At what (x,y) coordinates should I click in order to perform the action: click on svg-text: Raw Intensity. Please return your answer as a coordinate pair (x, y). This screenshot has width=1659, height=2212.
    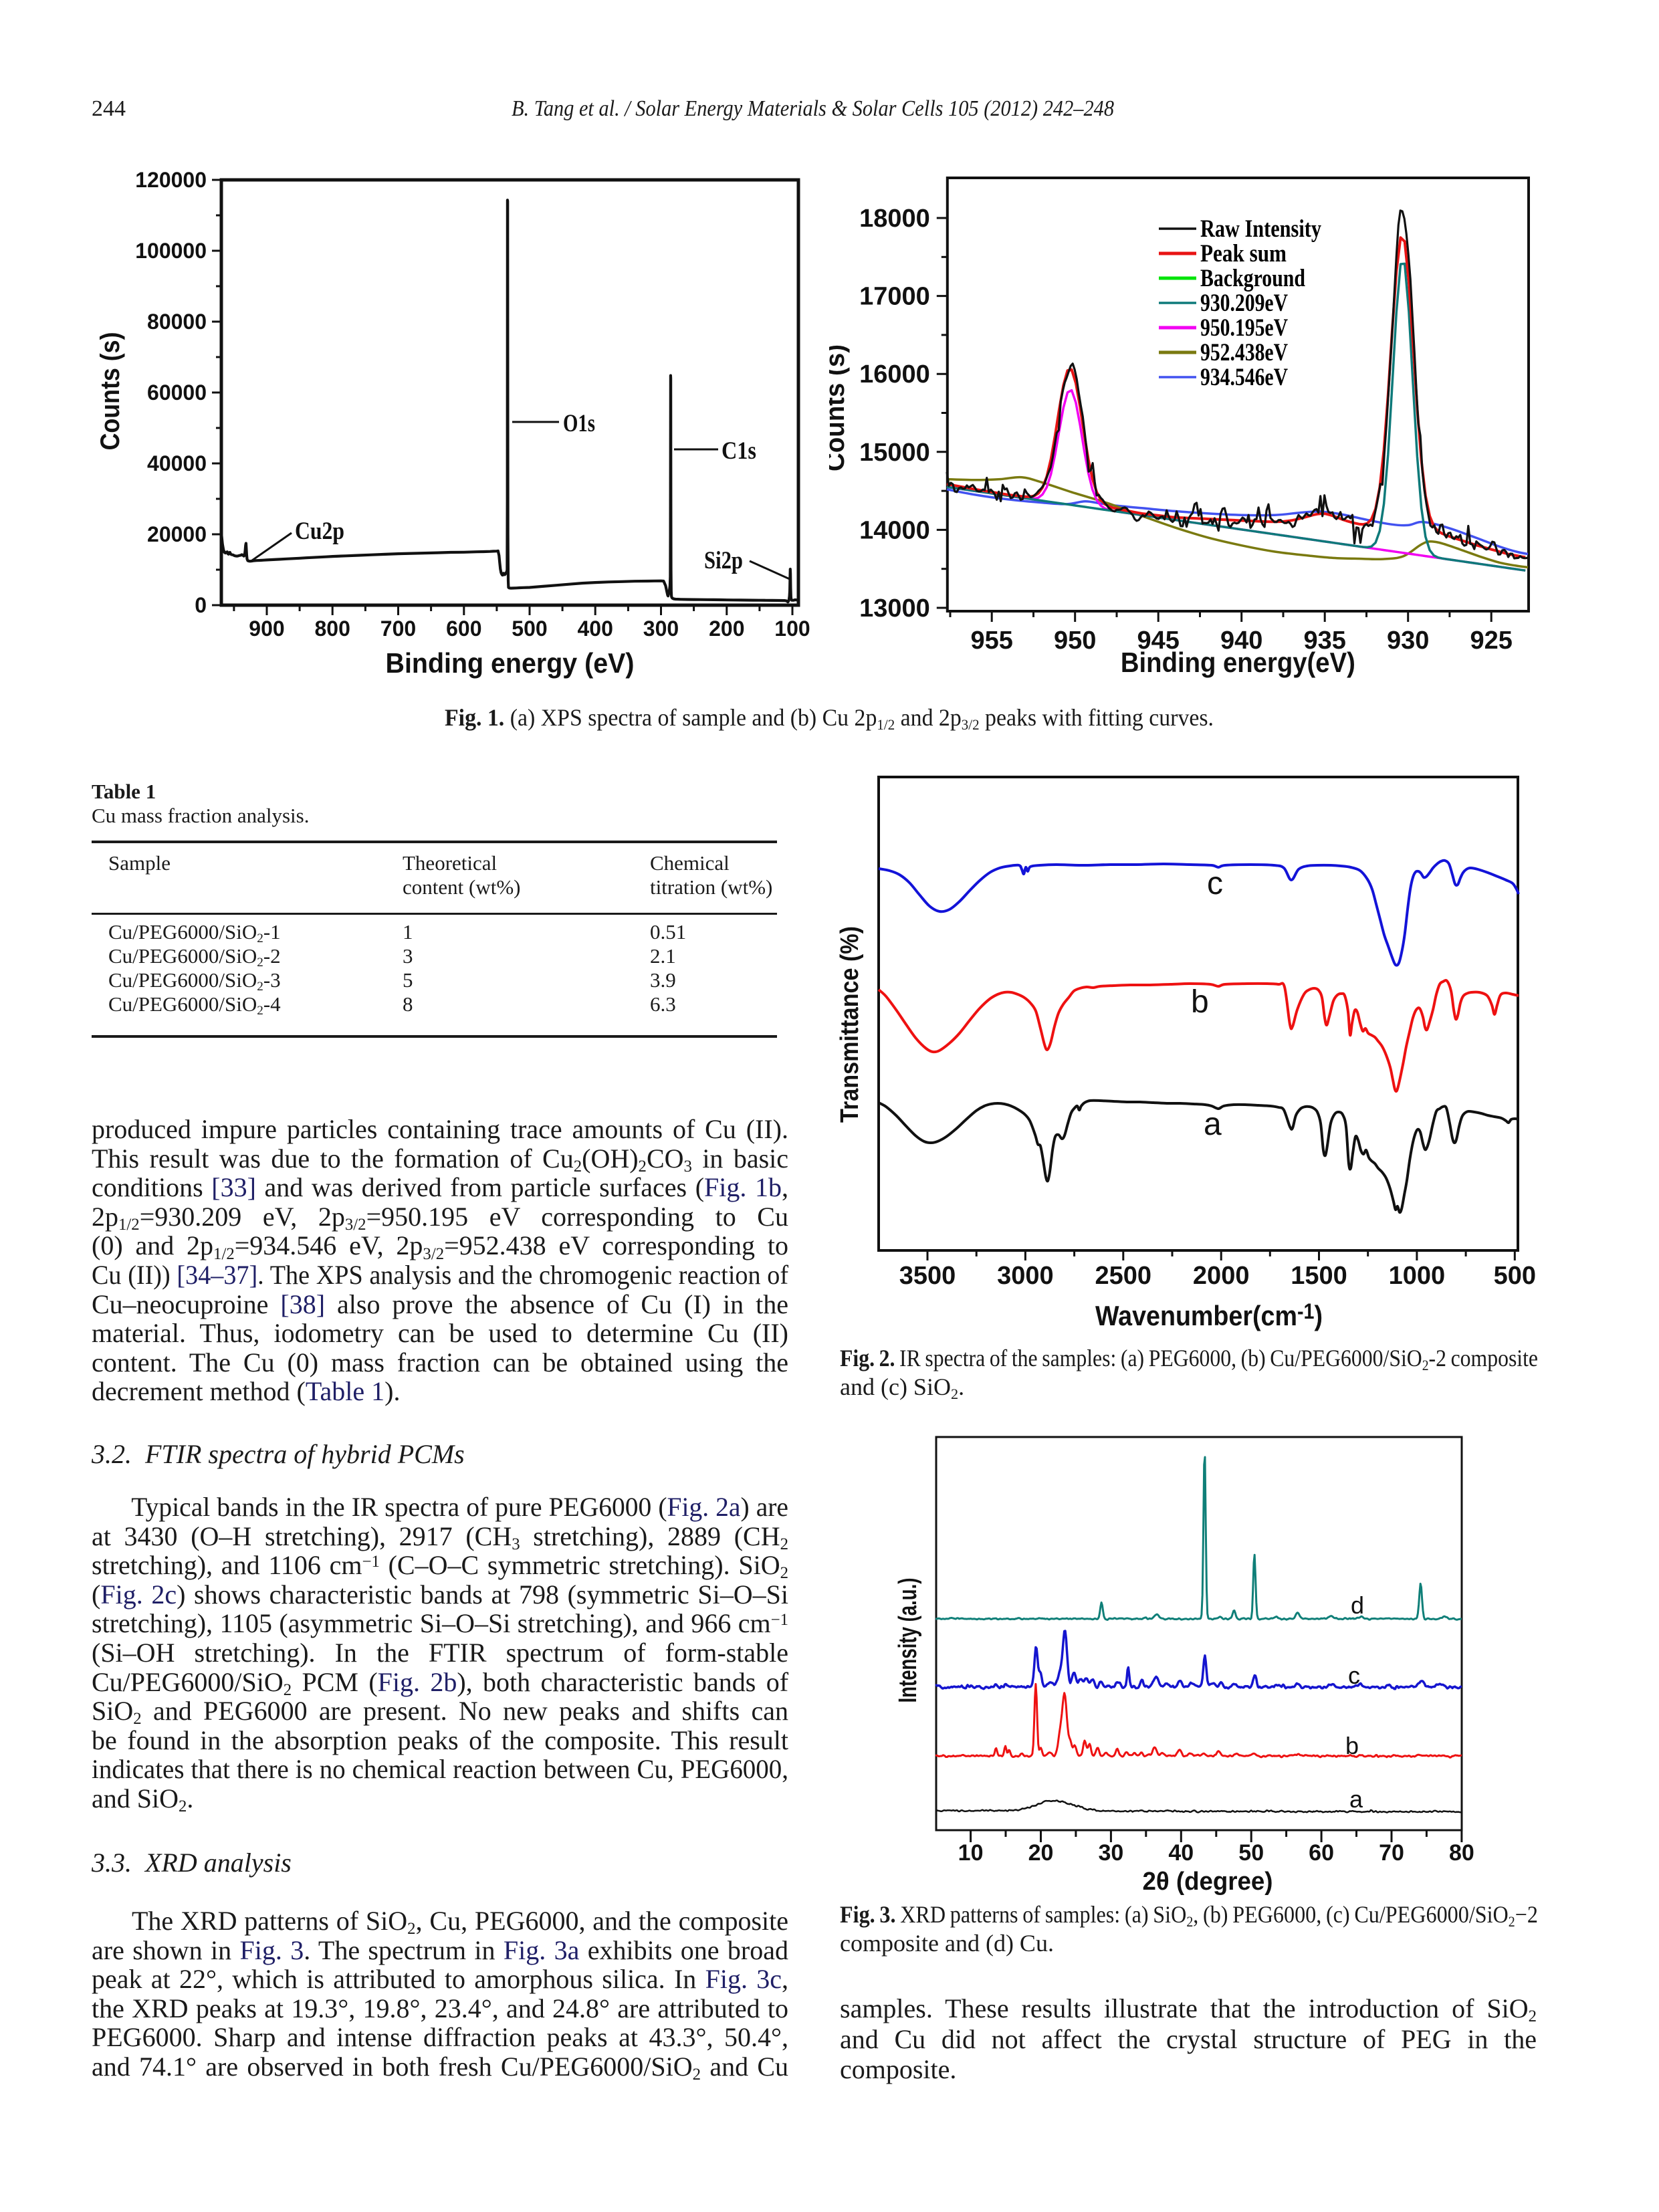
    Looking at the image, I should click on (1260, 229).